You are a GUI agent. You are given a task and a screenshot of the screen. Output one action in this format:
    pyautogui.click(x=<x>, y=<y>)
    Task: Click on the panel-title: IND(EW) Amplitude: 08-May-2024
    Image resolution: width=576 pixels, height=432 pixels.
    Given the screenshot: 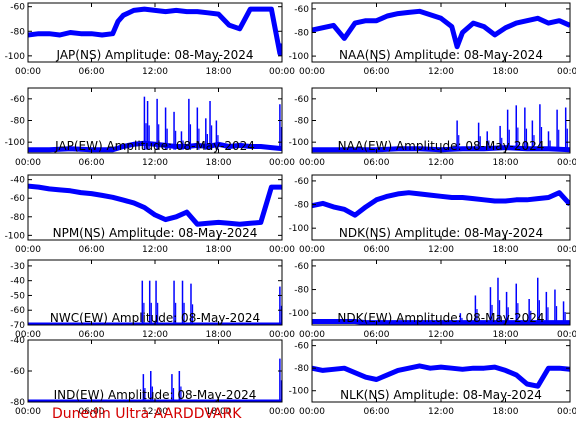 What is the action you would take?
    pyautogui.click(x=155, y=395)
    